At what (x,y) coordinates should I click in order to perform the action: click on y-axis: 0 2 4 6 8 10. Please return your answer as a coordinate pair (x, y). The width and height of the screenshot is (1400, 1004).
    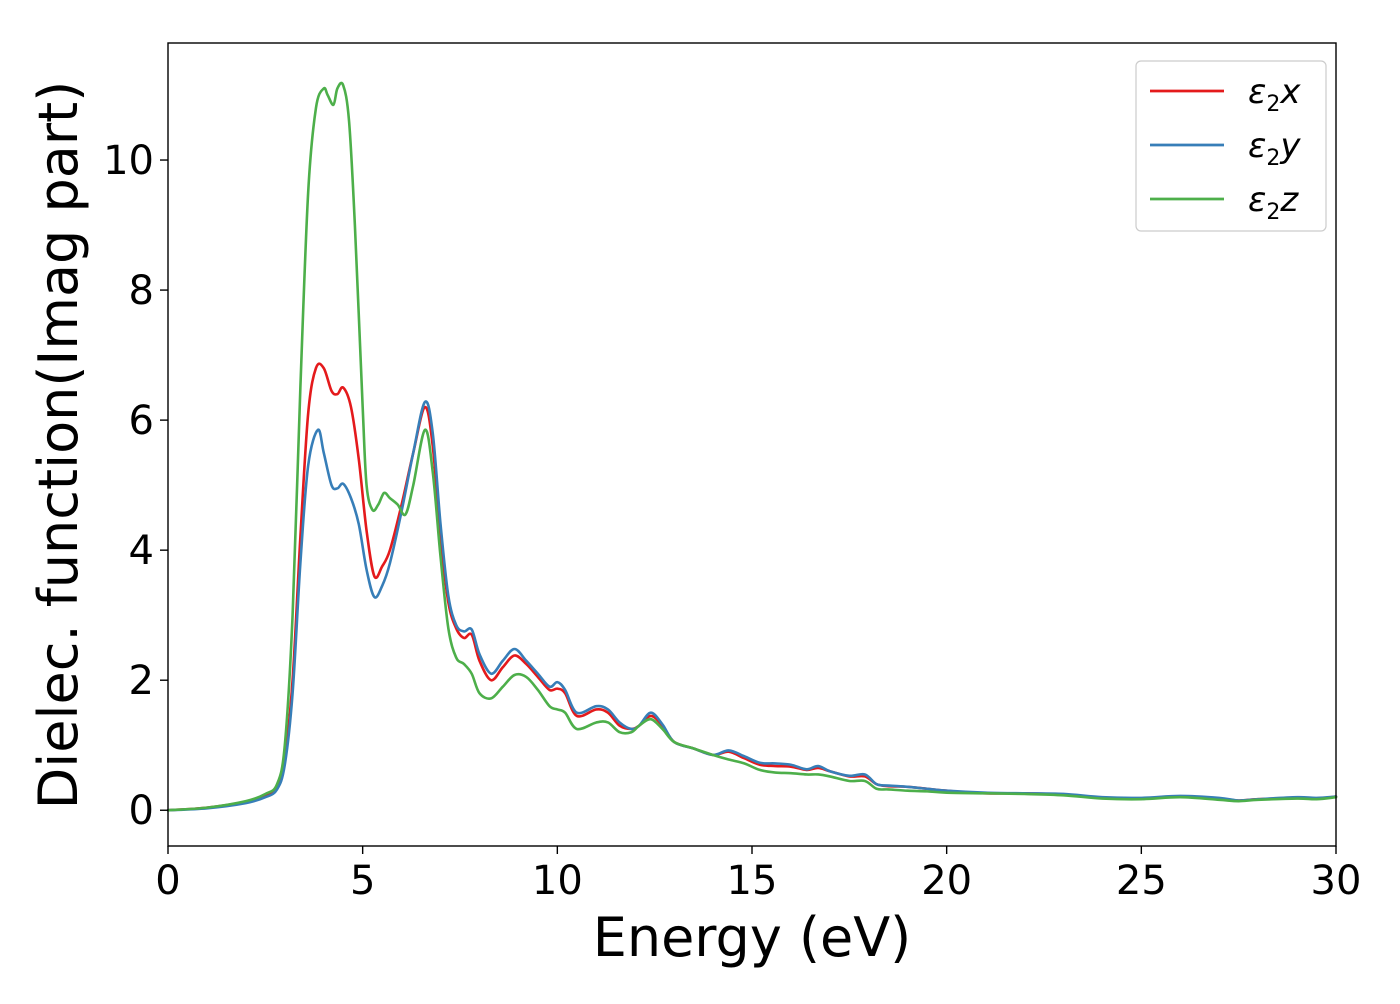
    Looking at the image, I should click on (135, 486).